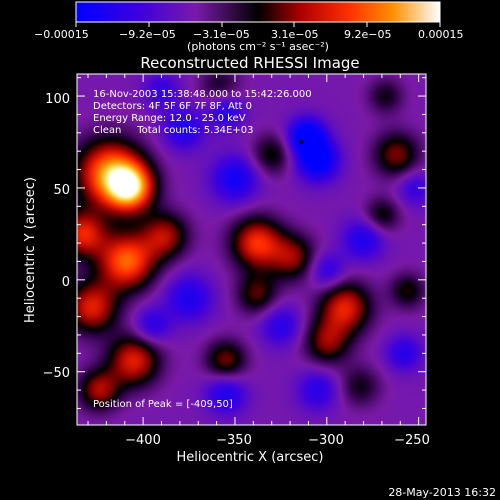  What do you see at coordinates (294, 34) in the screenshot?
I see `colorbar-tick-label: 3.1e−05` at bounding box center [294, 34].